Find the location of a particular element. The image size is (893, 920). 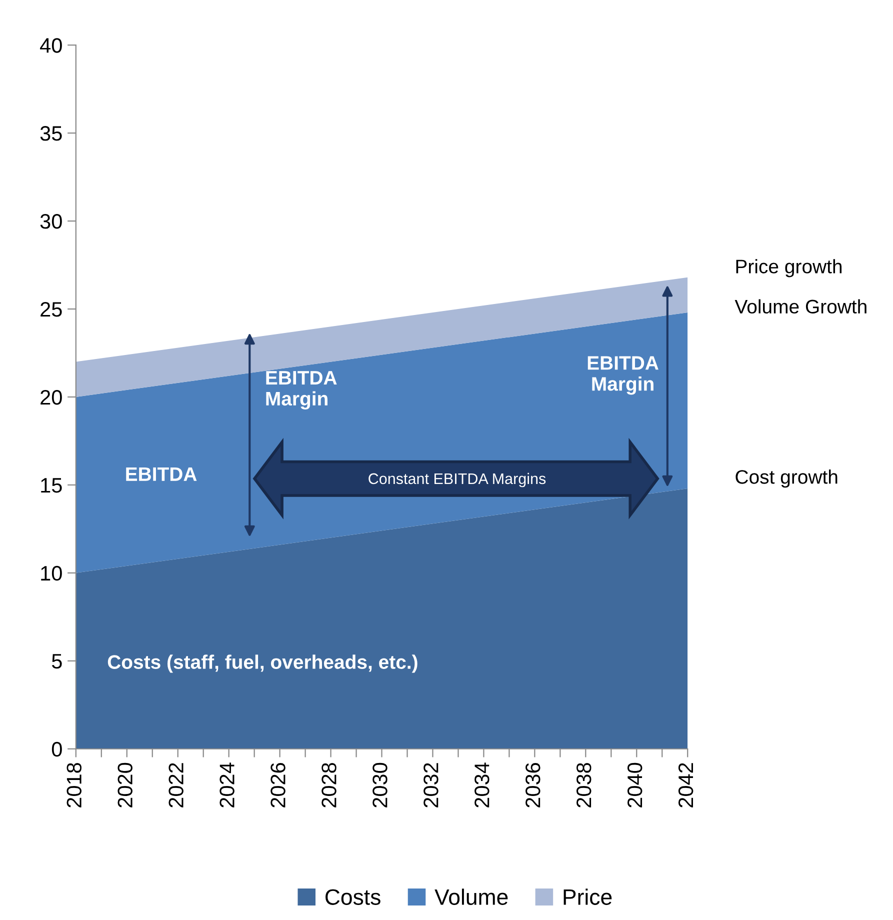

y-tick-label: 30 is located at coordinates (51, 221).